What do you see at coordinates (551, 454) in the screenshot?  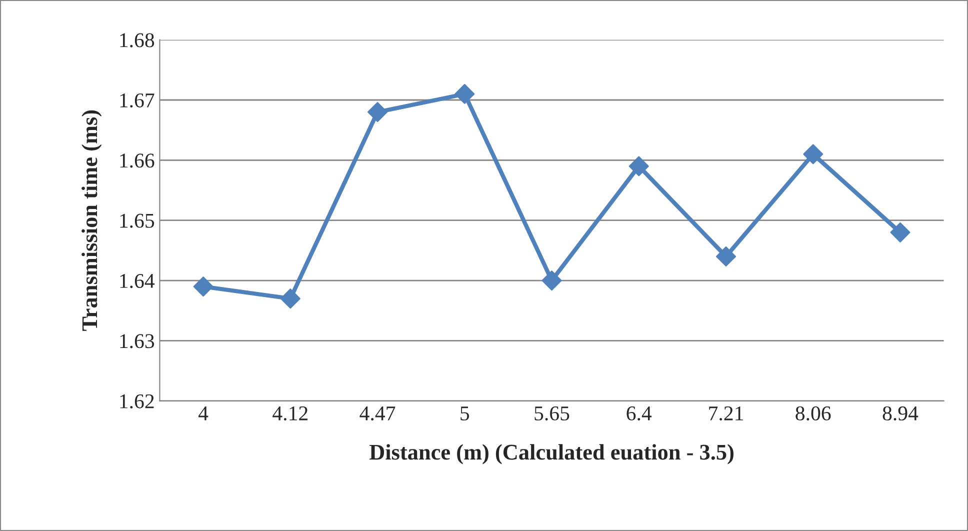 I see `x-axis-title: Distance (m) (Calculated euation - 3.5)` at bounding box center [551, 454].